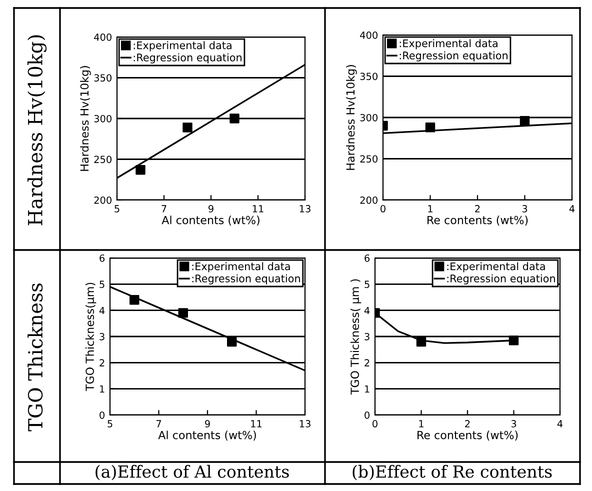 The image size is (592, 491). I want to click on x-tick-label: 5, so click(117, 208).